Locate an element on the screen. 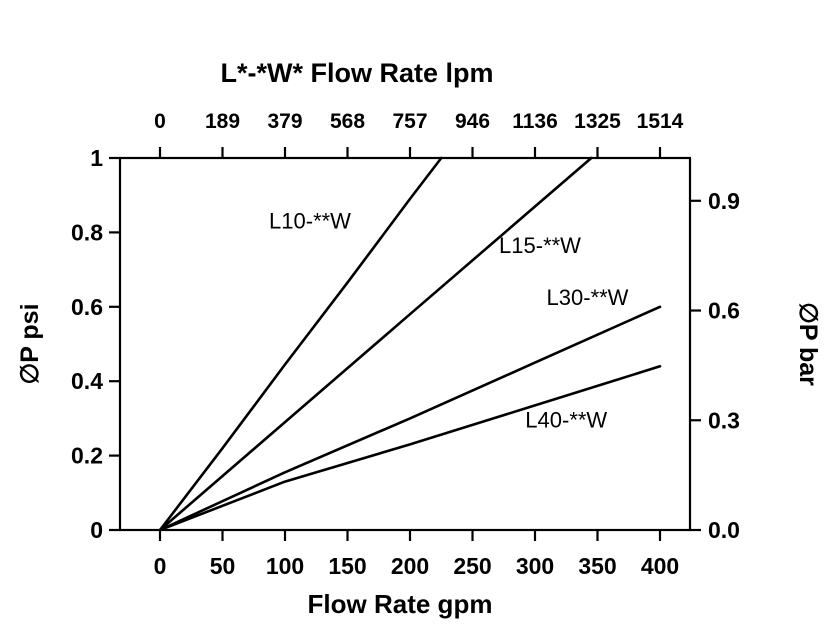  y-right-tick-label: 0.3 is located at coordinates (724, 420).